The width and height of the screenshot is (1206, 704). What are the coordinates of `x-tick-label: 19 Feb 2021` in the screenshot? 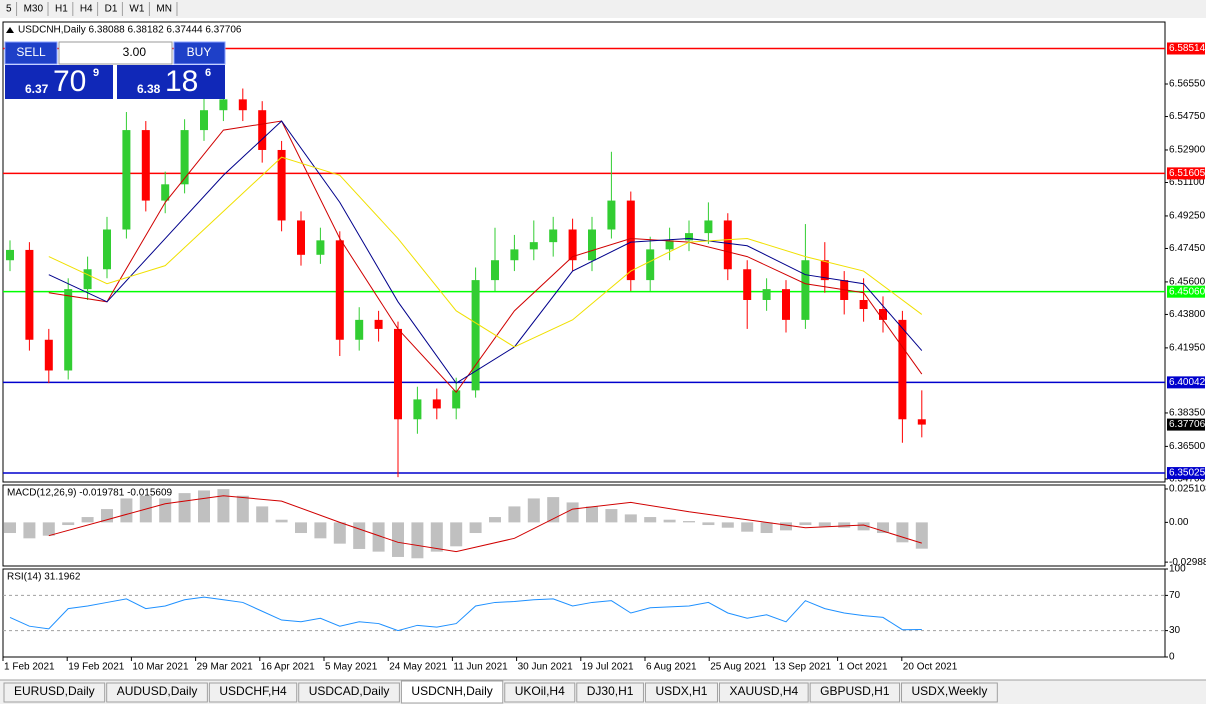 It's located at (96, 667).